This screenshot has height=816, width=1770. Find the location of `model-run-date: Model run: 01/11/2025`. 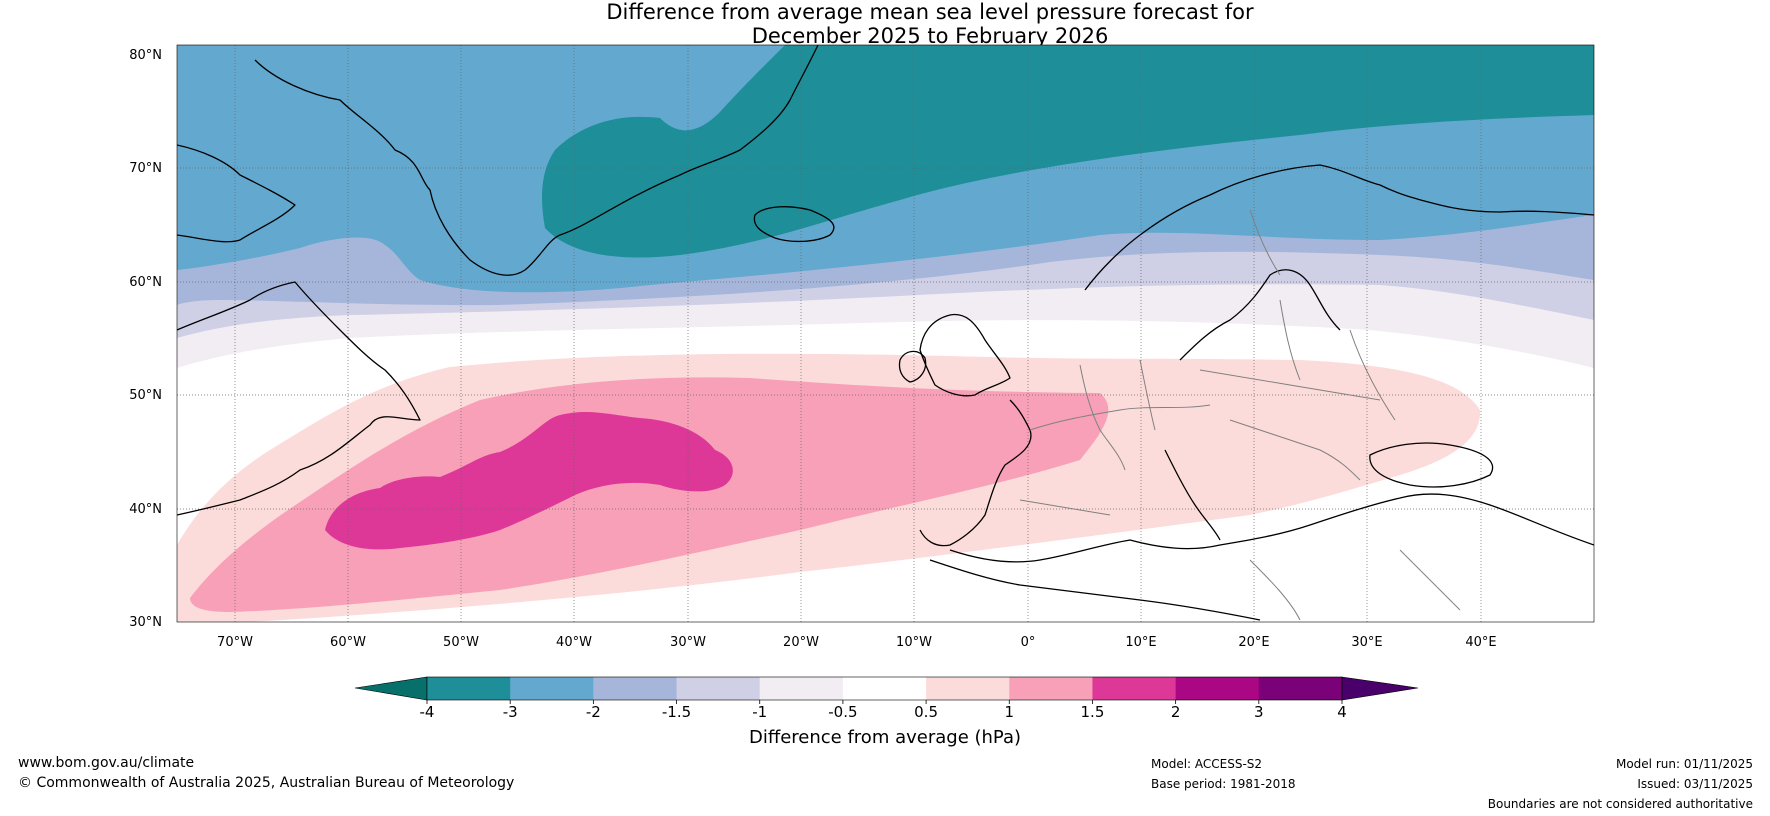

model-run-date: Model run: 01/11/2025 is located at coordinates (1684, 764).